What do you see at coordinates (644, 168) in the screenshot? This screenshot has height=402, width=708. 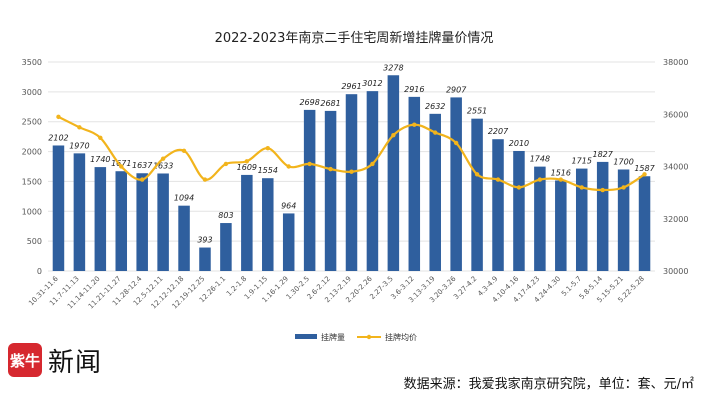 I see `bar-value-label: 1587` at bounding box center [644, 168].